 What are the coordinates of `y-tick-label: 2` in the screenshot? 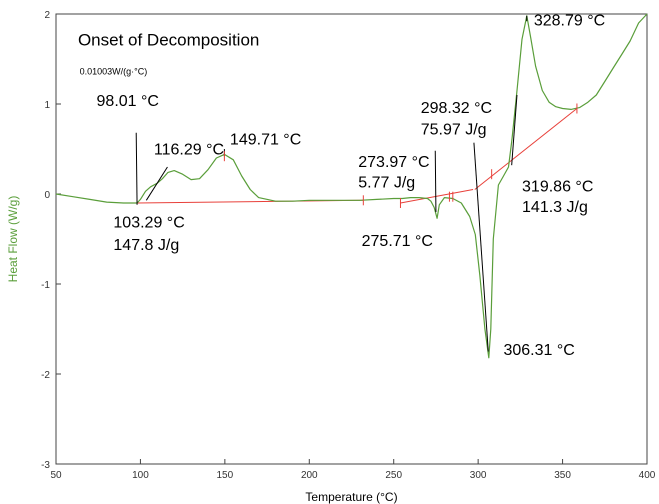 It's located at (47, 15).